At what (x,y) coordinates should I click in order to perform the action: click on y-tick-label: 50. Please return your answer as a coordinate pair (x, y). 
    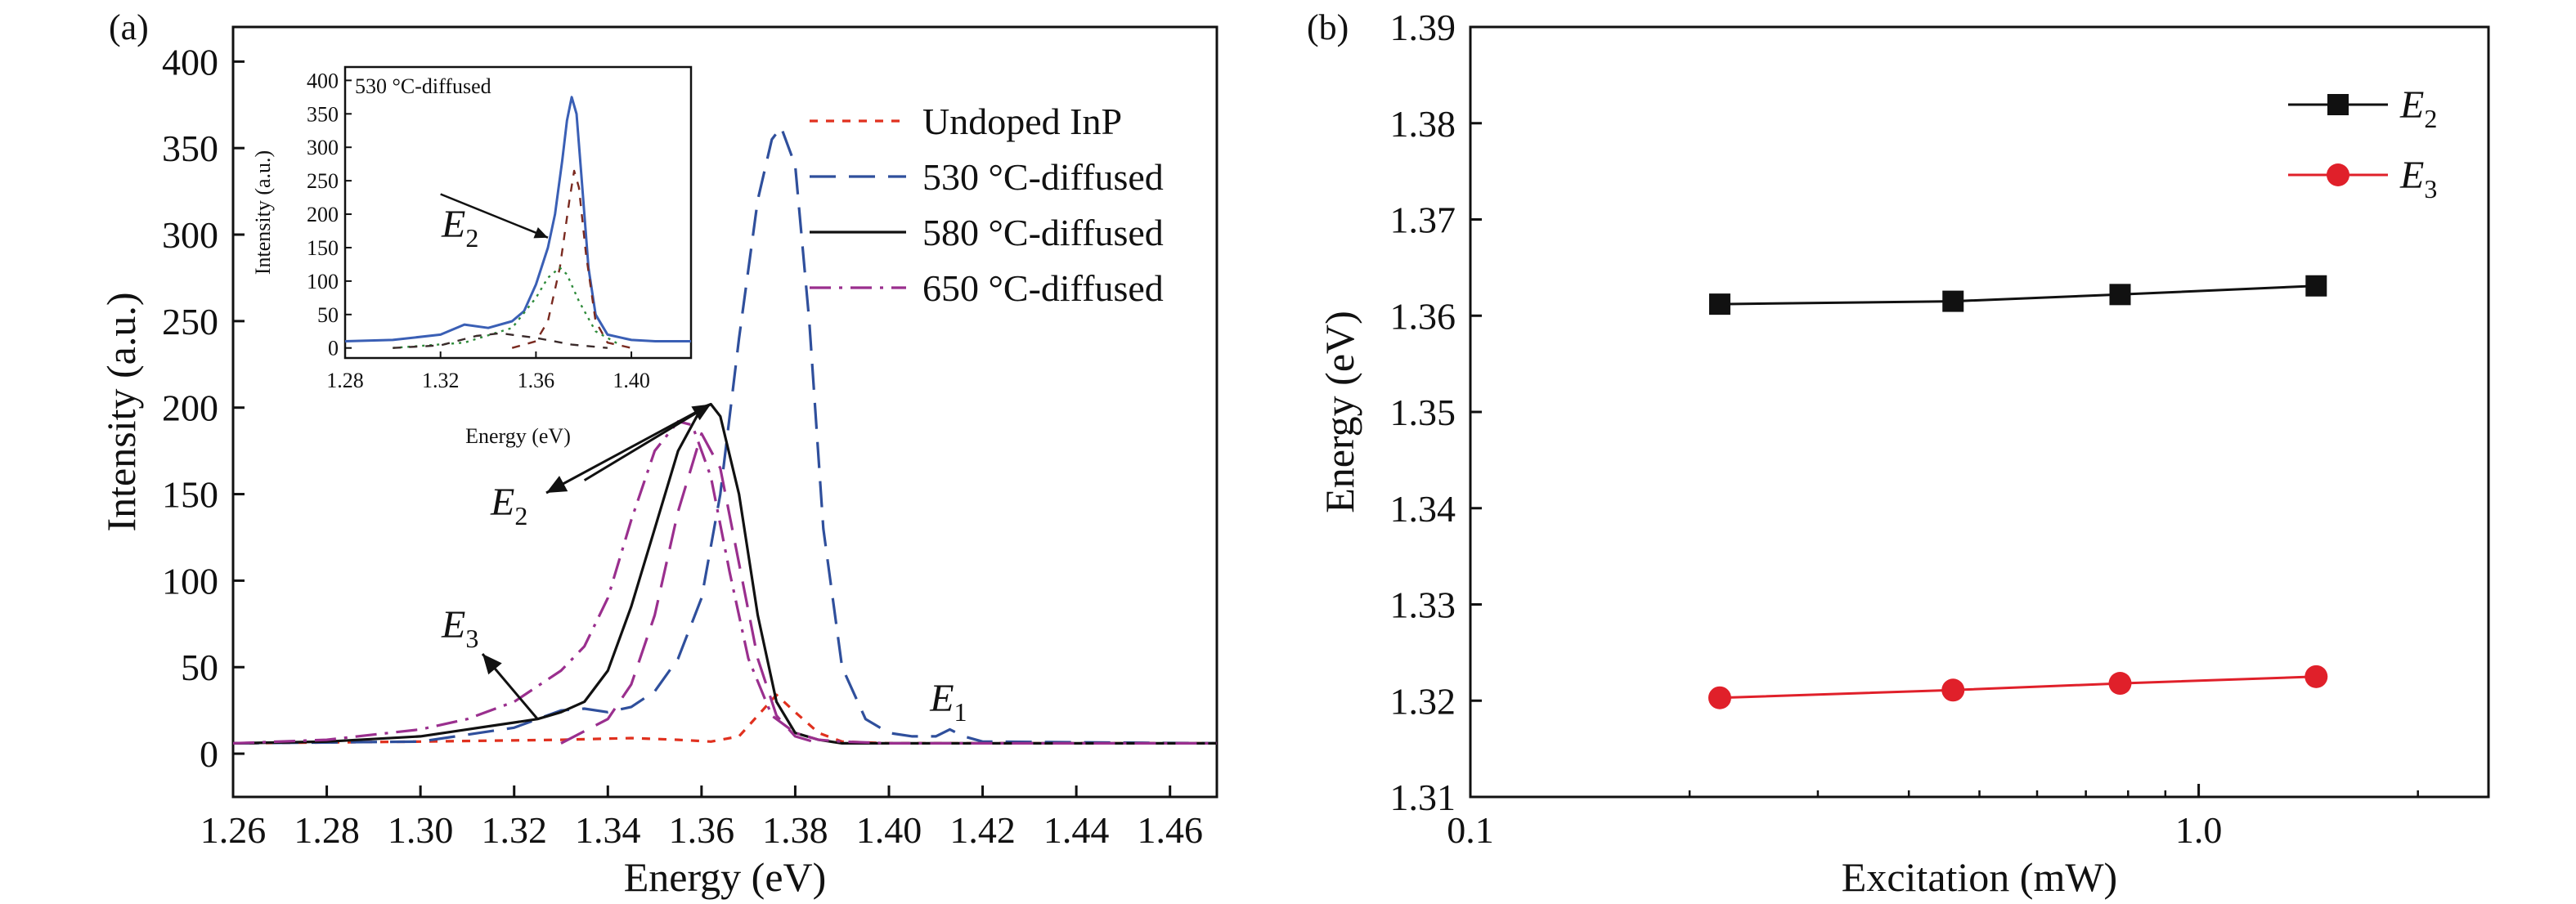
    Looking at the image, I should click on (200, 667).